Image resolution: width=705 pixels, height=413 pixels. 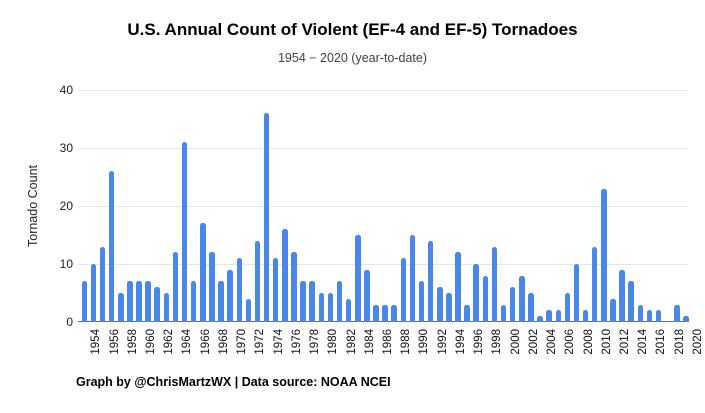 I want to click on bar-2005, so click(x=549, y=316).